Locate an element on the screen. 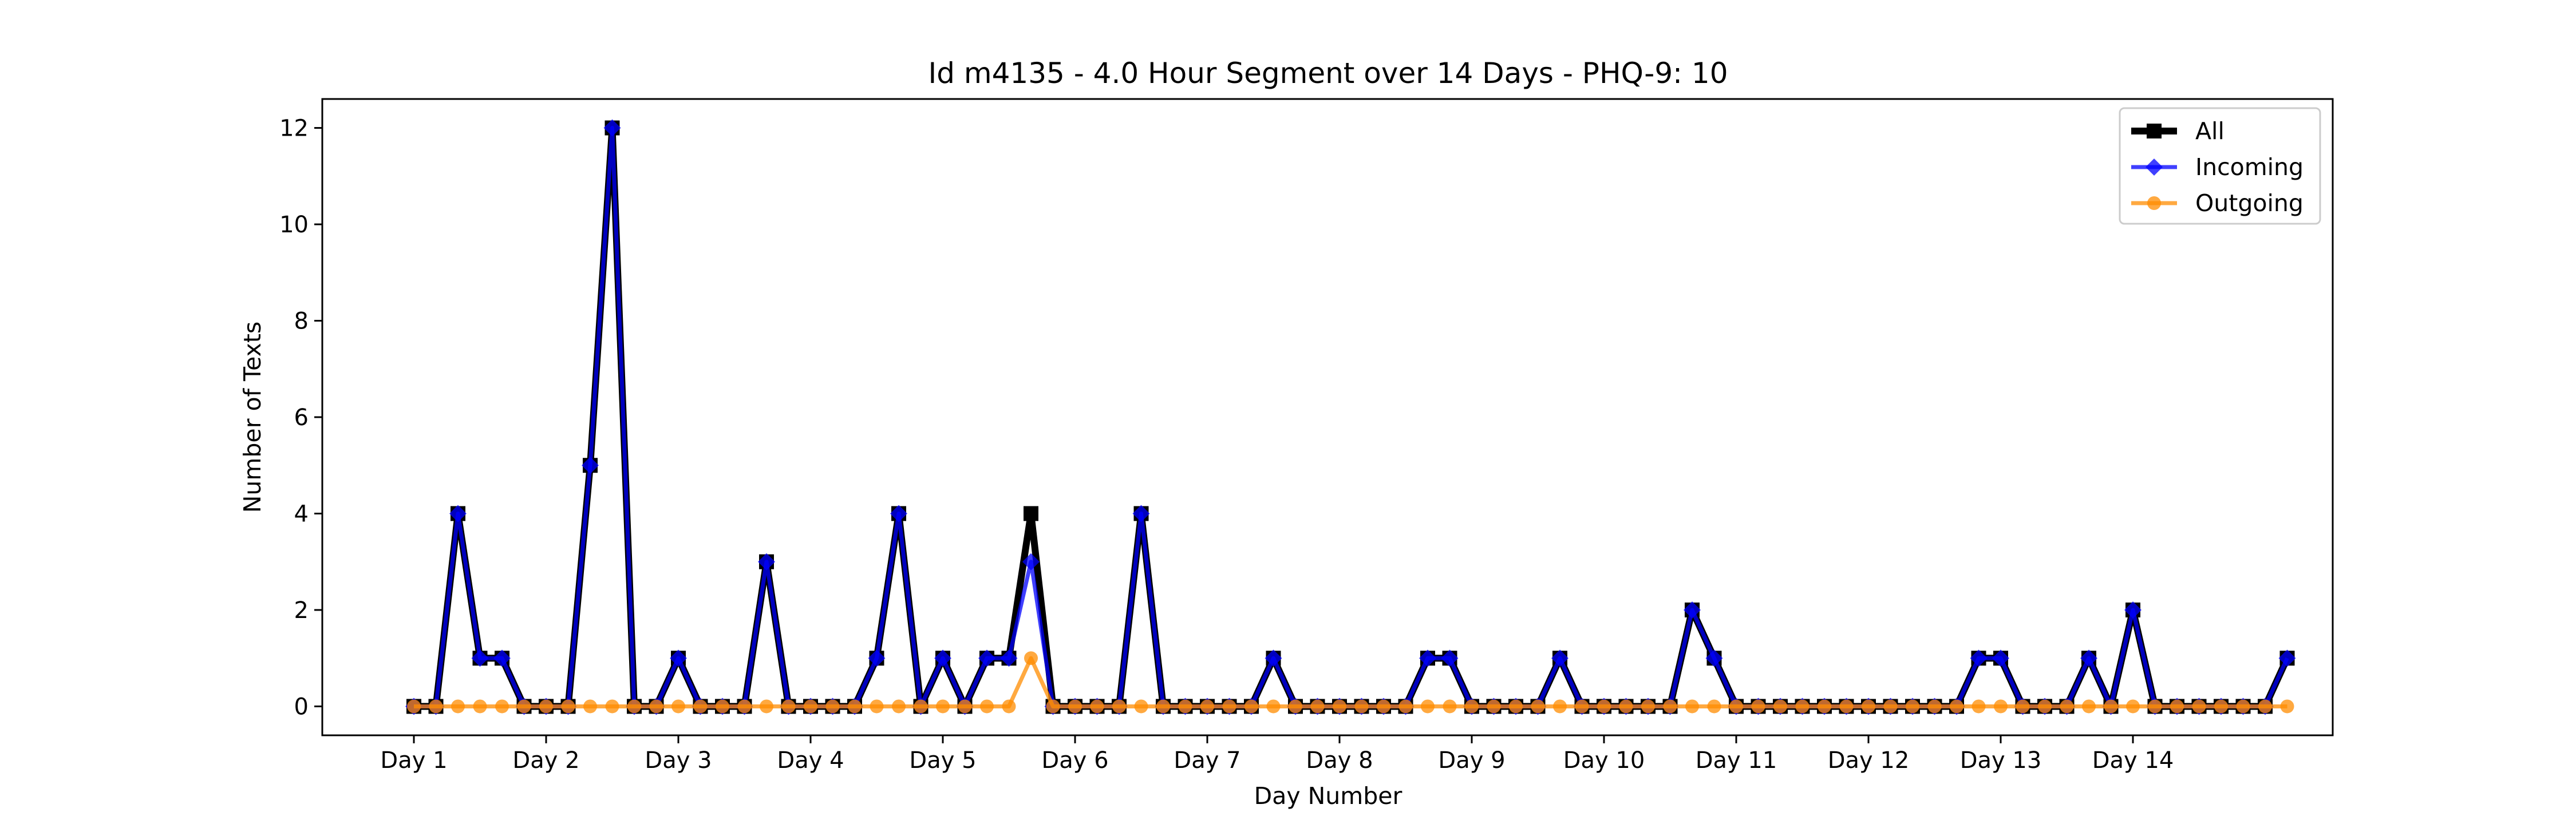 The height and width of the screenshot is (824, 2576). x-tick-label: Day 2 is located at coordinates (545, 760).